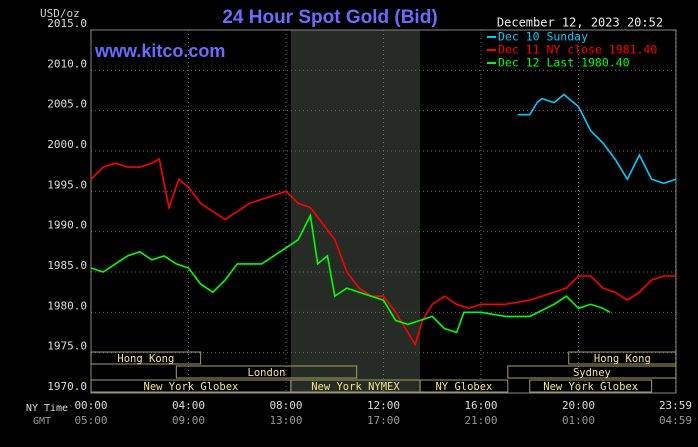 This screenshot has height=447, width=698. Describe the element at coordinates (67, 144) in the screenshot. I see `y-tick-label: 2000.0` at that location.